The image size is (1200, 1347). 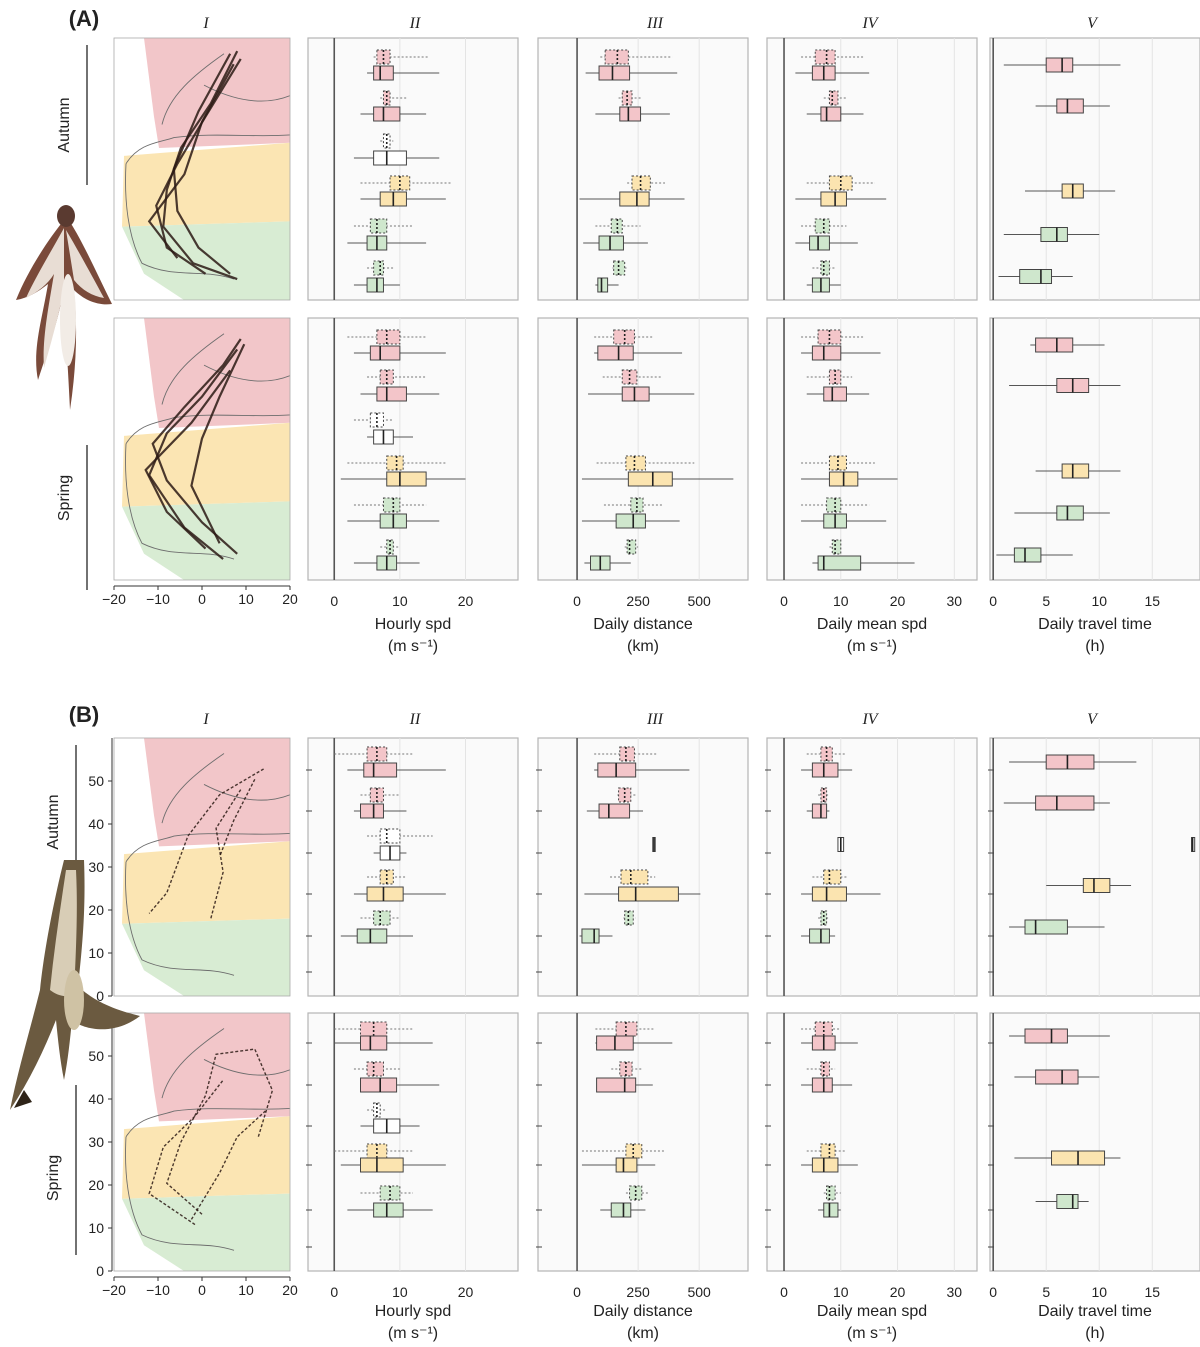 I want to click on map-y-tick-label: 10, so click(x=96, y=1228).